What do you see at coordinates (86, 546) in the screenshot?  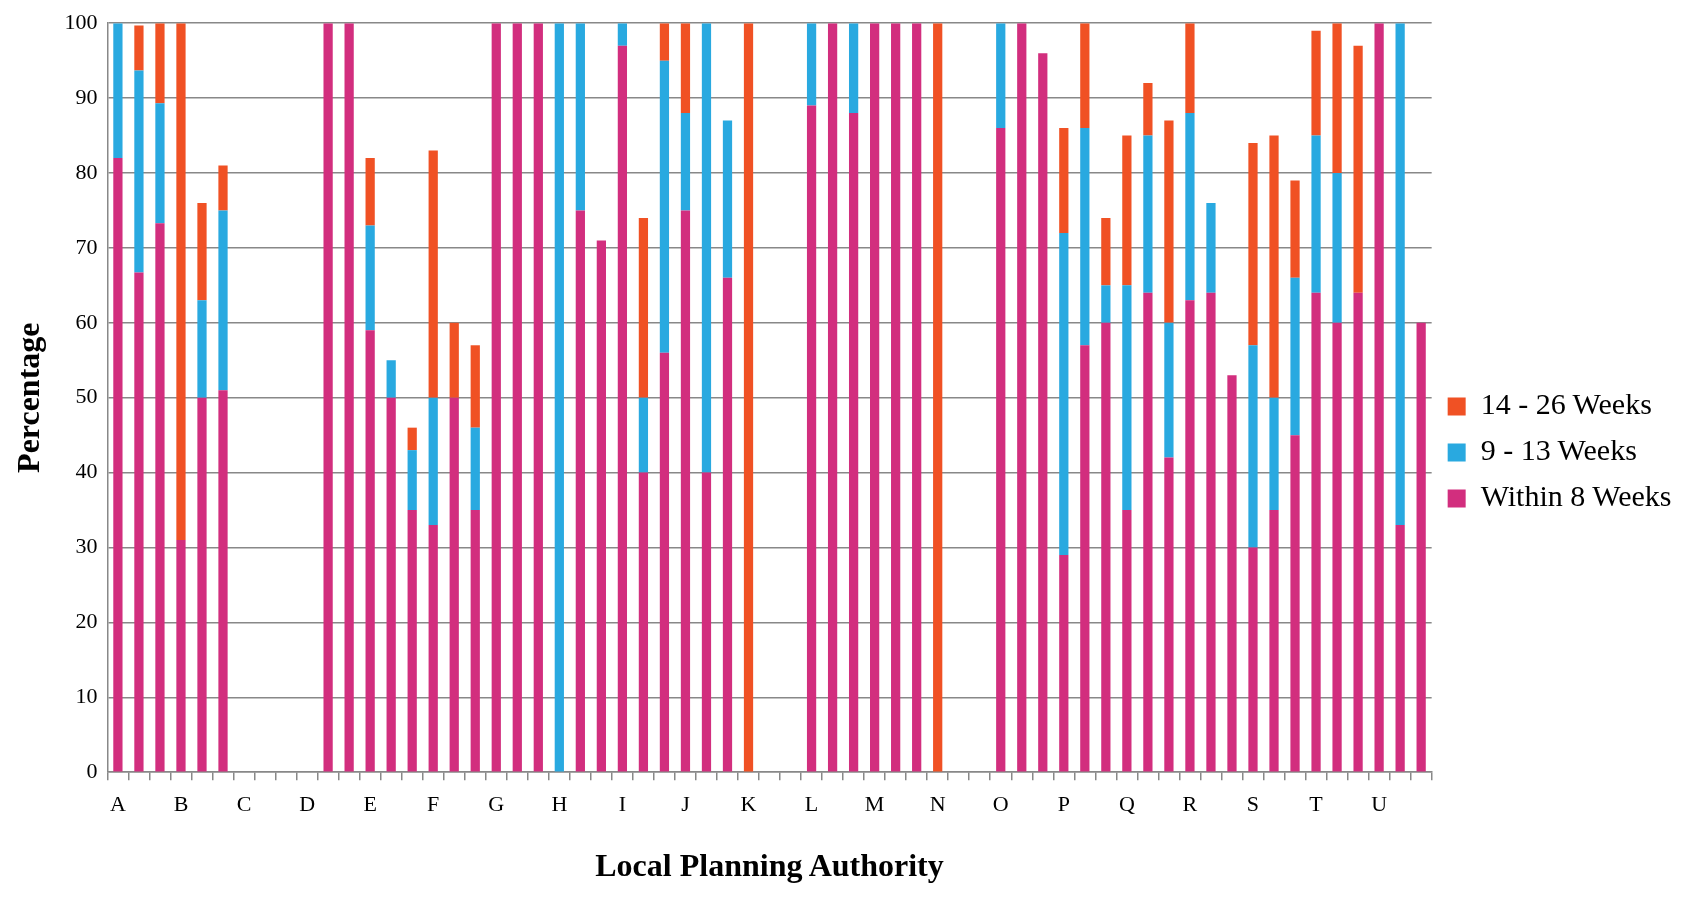 I see `y-tick-label: 30` at bounding box center [86, 546].